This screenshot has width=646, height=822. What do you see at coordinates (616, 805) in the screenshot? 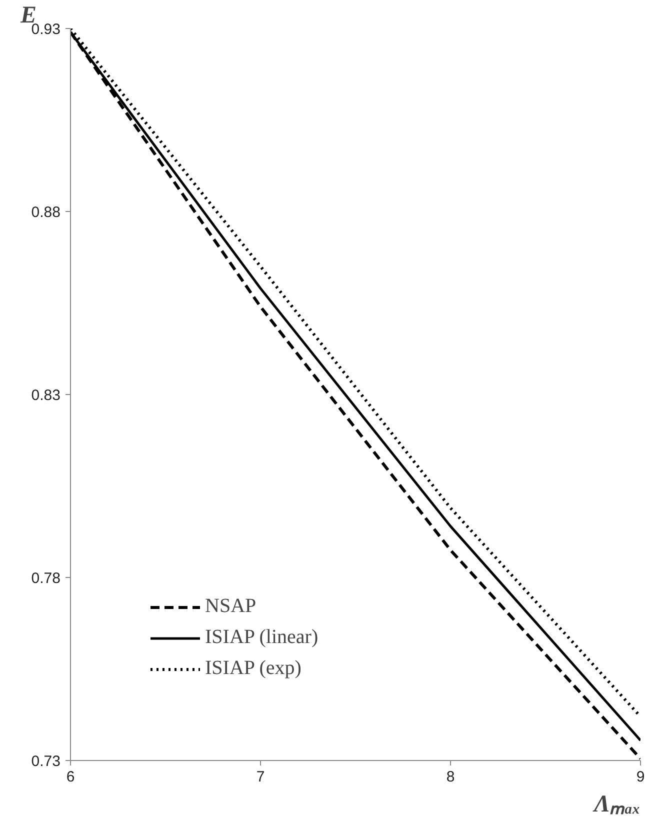
I see `x-axis-title: Λₘₐₓ` at bounding box center [616, 805].